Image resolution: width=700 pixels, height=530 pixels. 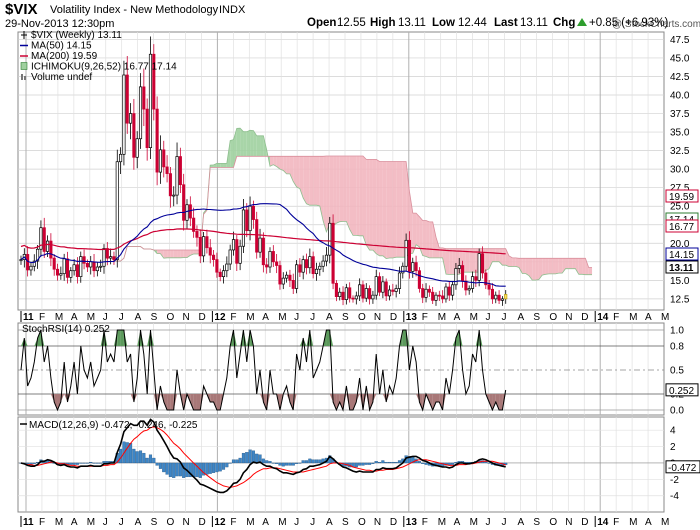 What do you see at coordinates (154, 522) in the screenshot?
I see `x-tick-label: S` at bounding box center [154, 522].